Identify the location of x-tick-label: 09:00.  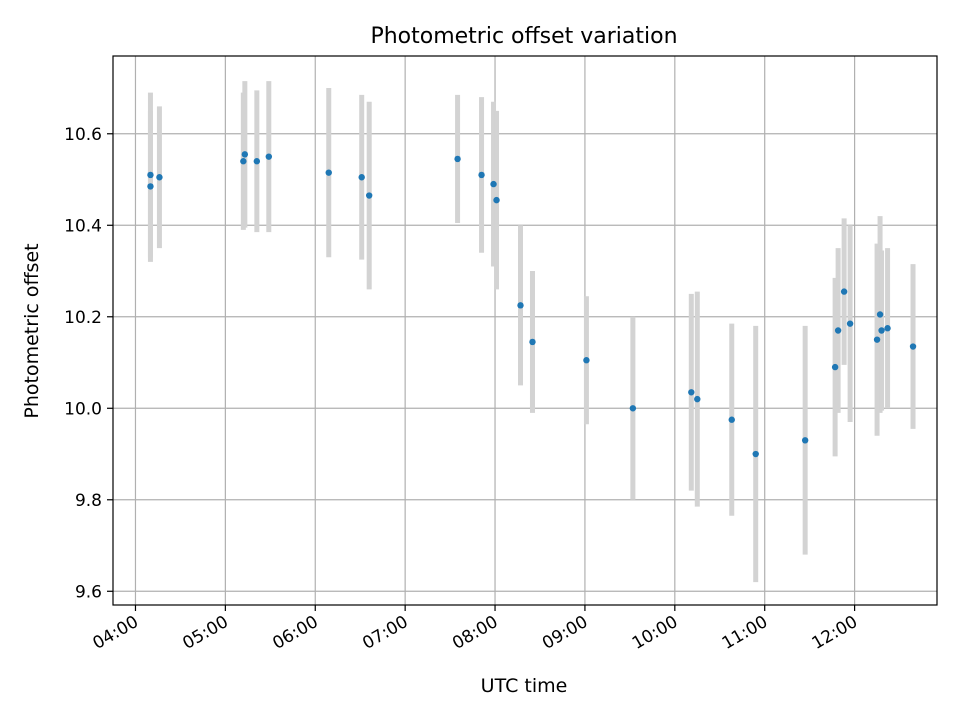
(565, 633).